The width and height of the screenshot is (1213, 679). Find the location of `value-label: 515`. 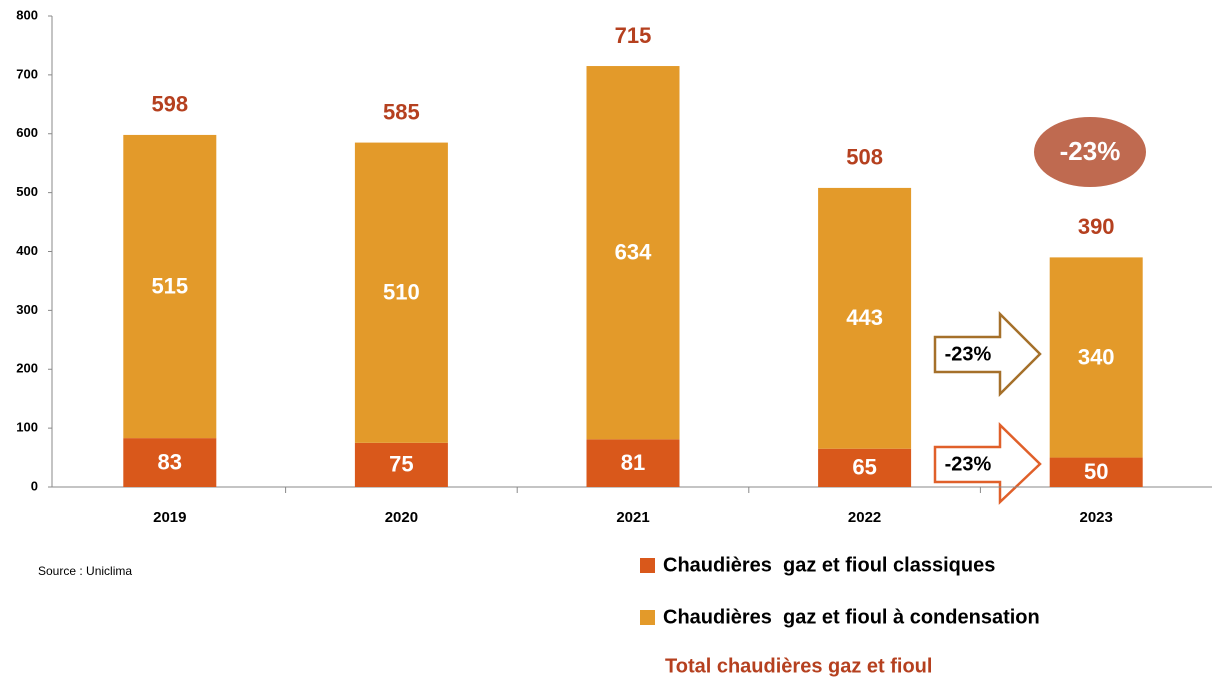

value-label: 515 is located at coordinates (169, 285).